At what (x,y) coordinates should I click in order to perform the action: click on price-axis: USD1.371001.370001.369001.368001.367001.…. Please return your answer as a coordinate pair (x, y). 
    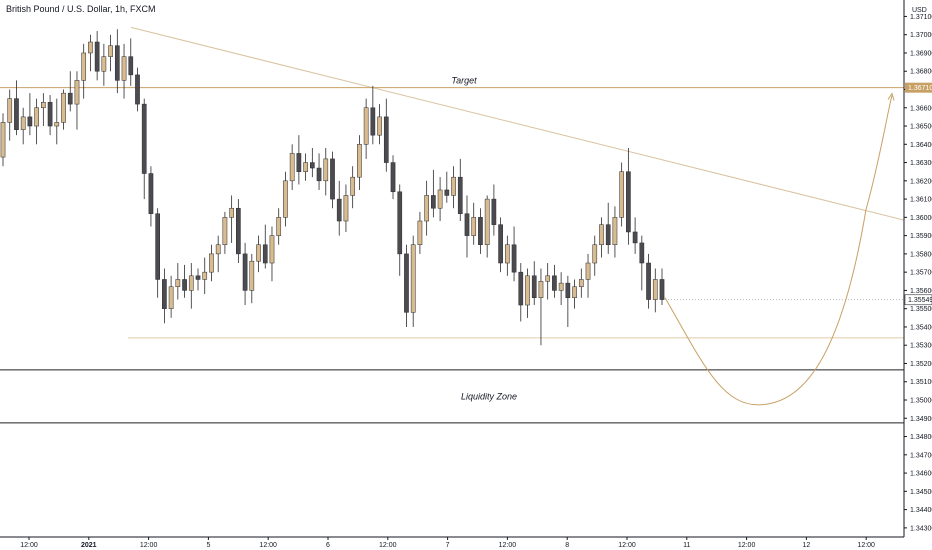
    Looking at the image, I should click on (917, 268).